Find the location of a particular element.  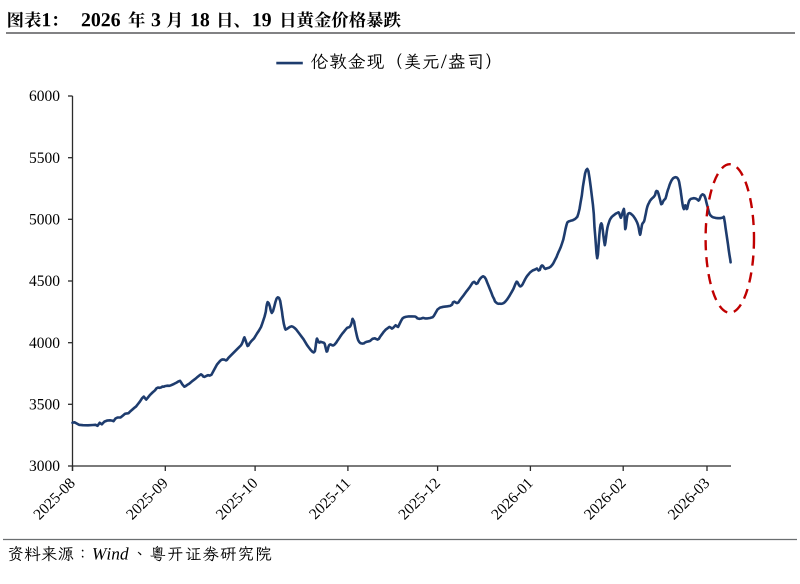

svg-text: 5500 is located at coordinates (44, 158).